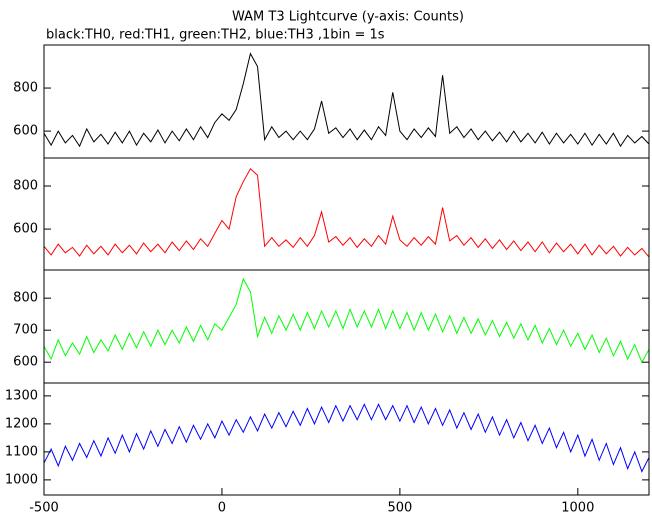 This screenshot has width=652, height=515. I want to click on y-tick-label: 1100, so click(21, 451).